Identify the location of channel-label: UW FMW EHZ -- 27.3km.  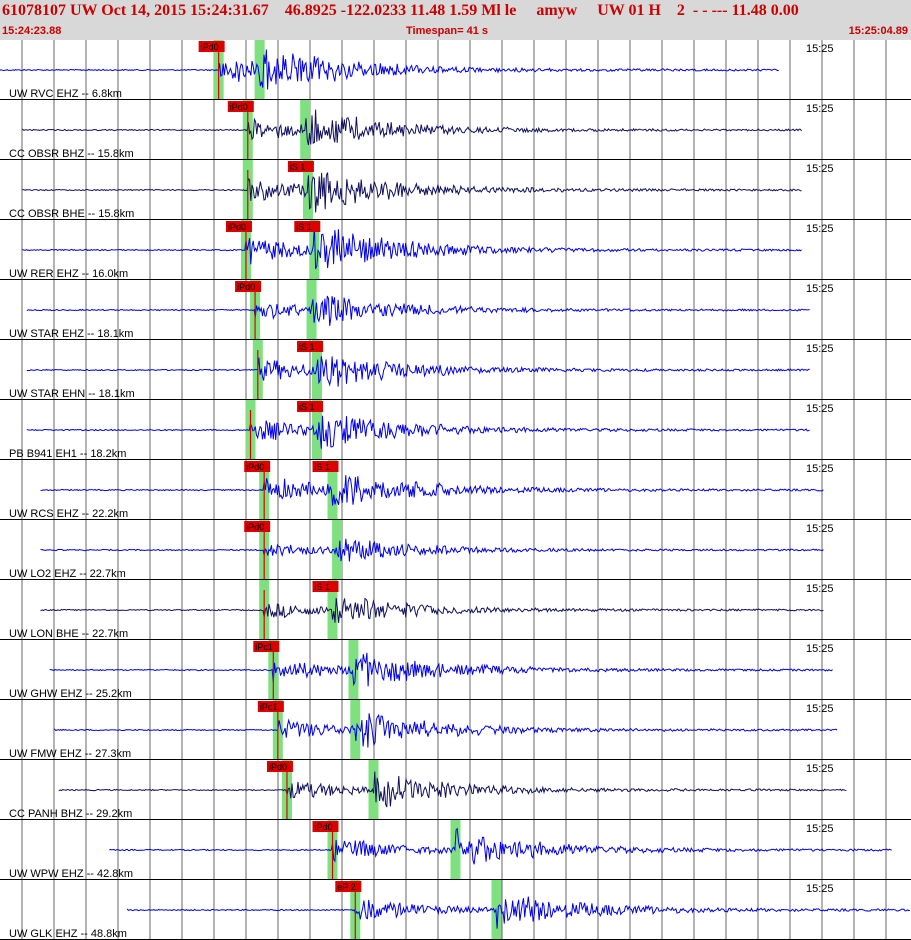
(70, 754).